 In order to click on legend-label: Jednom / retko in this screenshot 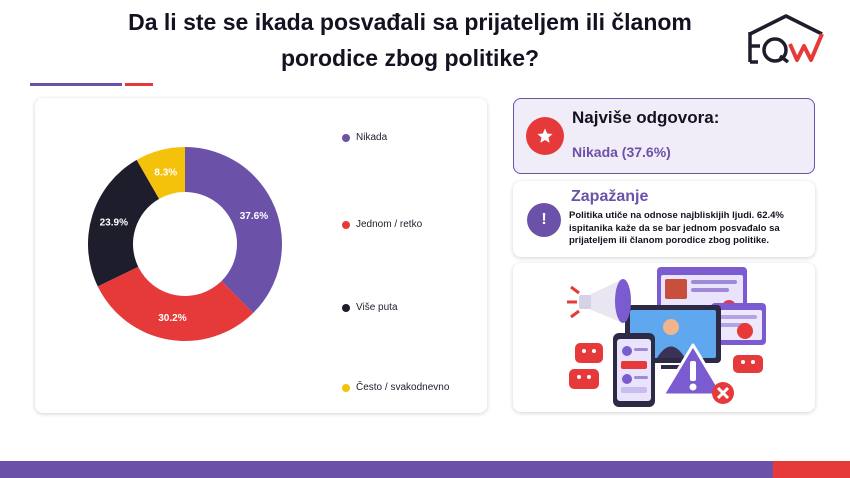, I will do `click(389, 224)`.